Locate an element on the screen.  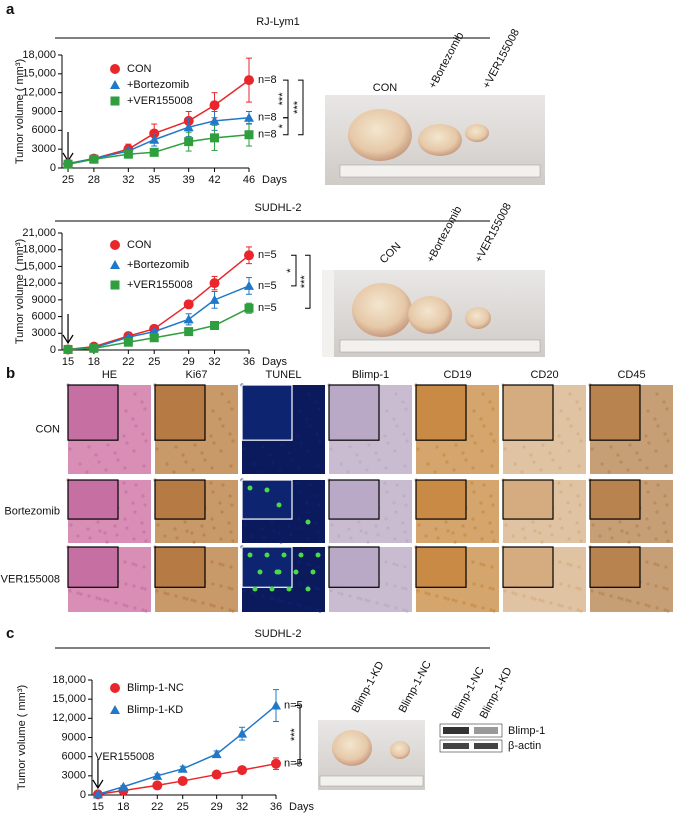
chart-title: SUDHL-2 is located at coordinates (277, 208).